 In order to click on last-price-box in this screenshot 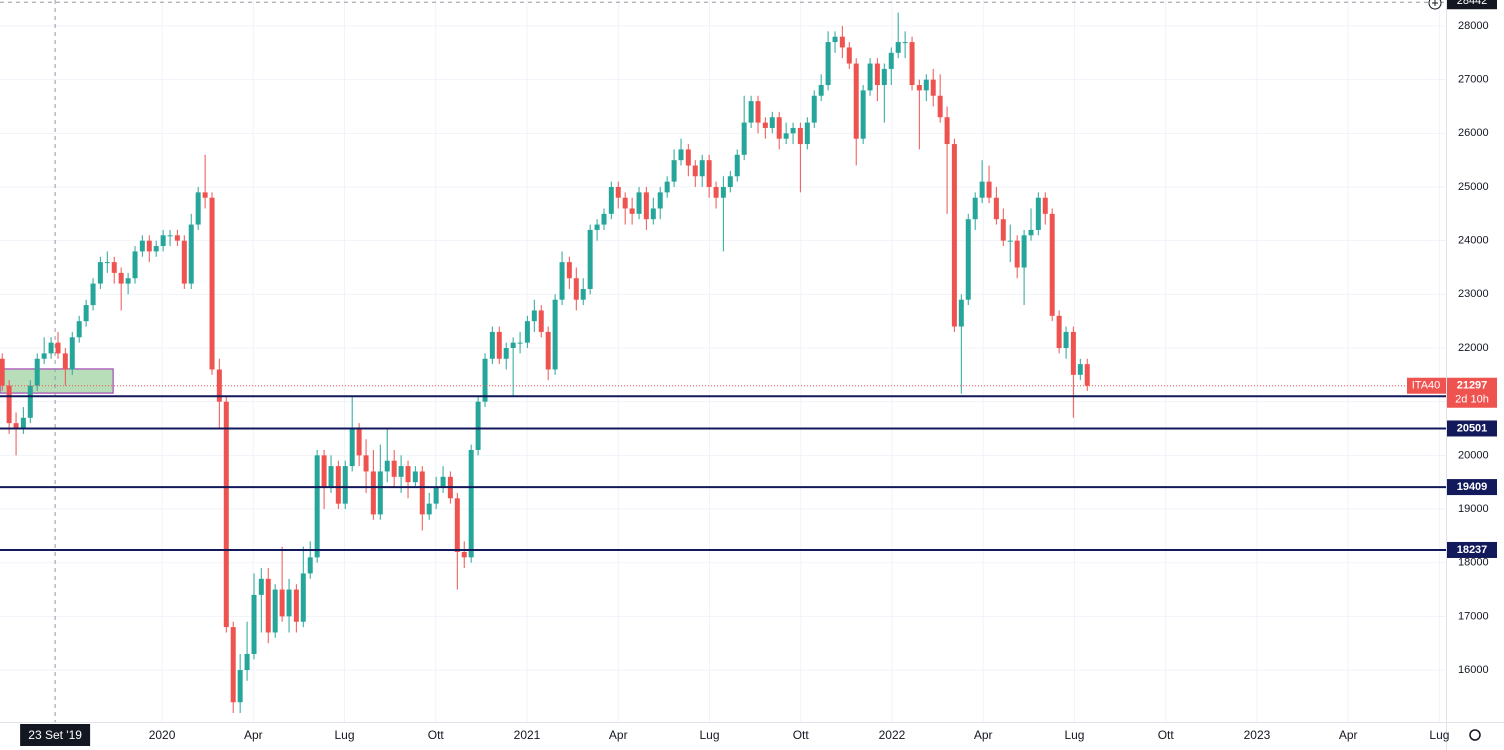, I will do `click(1472, 392)`.